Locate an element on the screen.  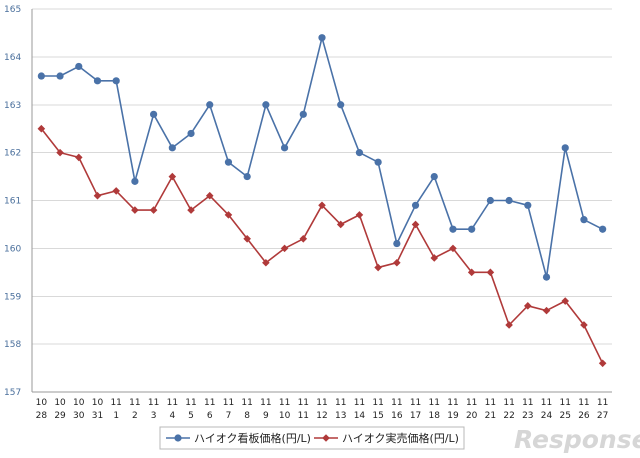
x-tick-day: 15 is located at coordinates (377, 416).